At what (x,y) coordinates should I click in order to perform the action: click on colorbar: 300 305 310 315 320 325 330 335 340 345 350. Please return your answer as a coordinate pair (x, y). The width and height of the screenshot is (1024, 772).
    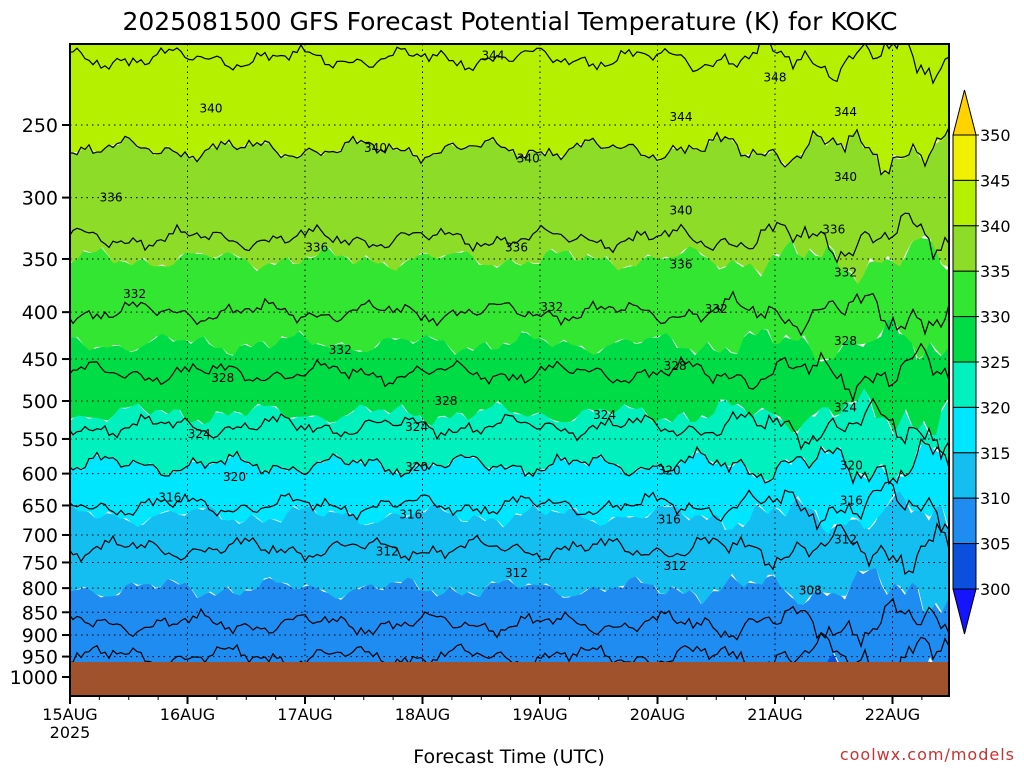
    Looking at the image, I should click on (981, 362).